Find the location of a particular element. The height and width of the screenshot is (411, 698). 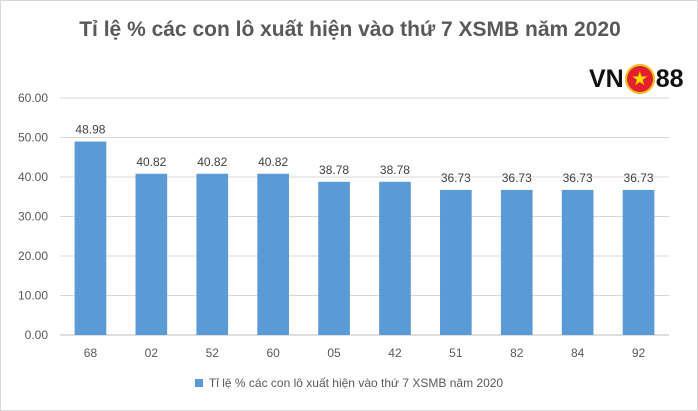

logo-text-left: VN is located at coordinates (606, 79).